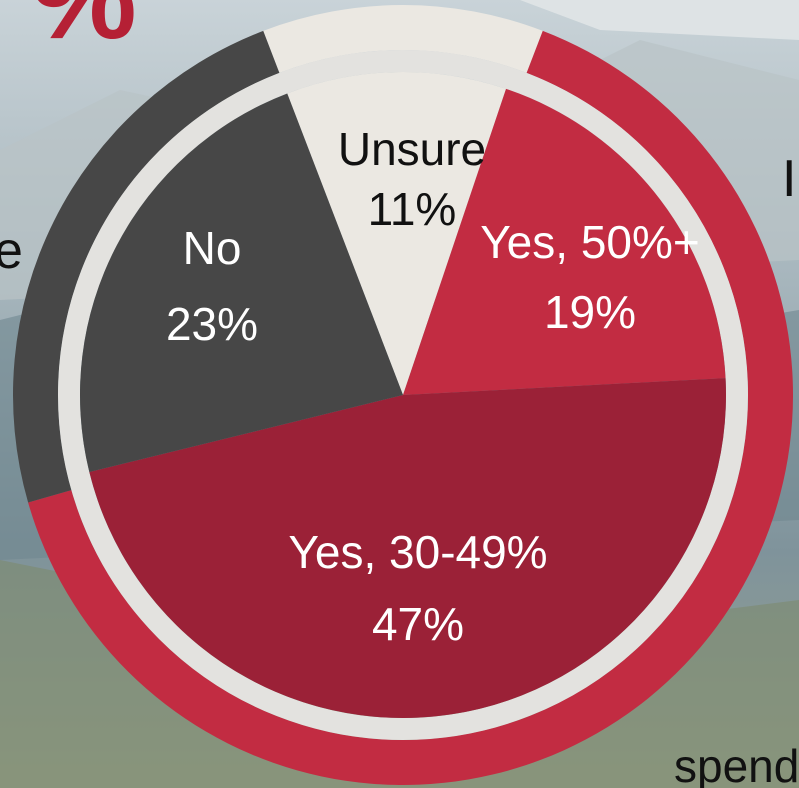  I want to click on bg-fragment-left: e, so click(11, 251).